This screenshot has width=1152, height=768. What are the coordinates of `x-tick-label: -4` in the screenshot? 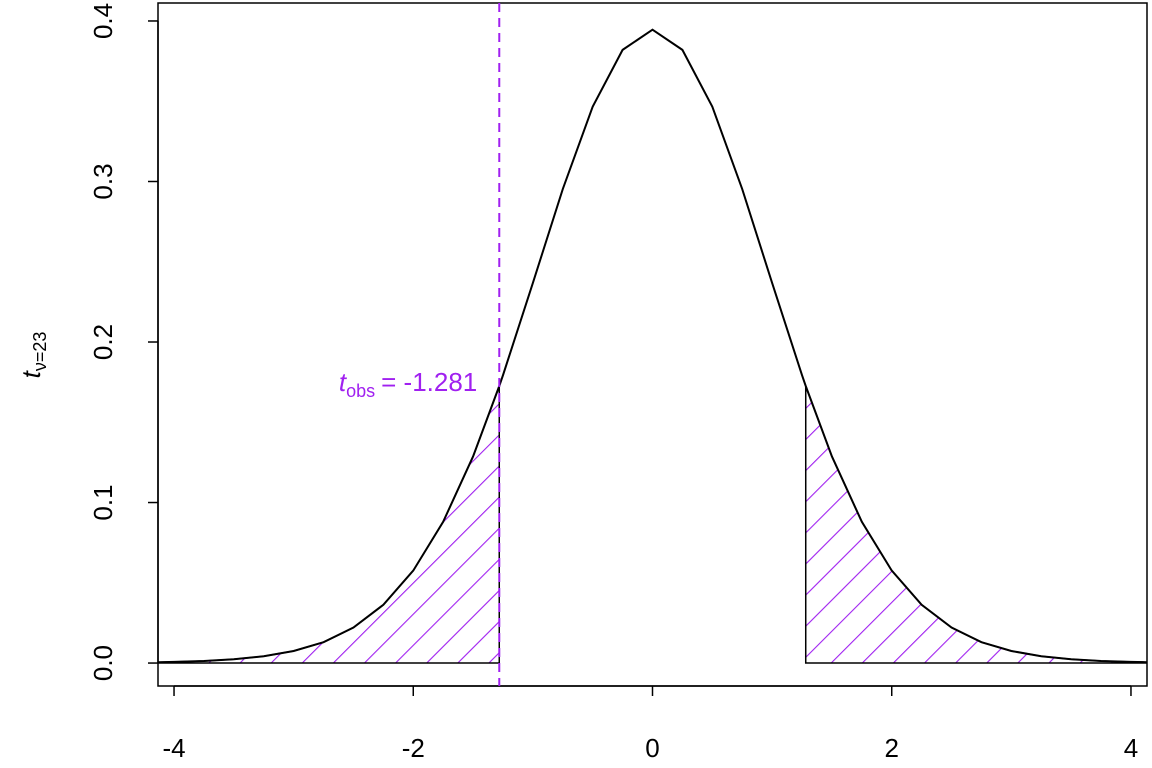 It's located at (173, 748).